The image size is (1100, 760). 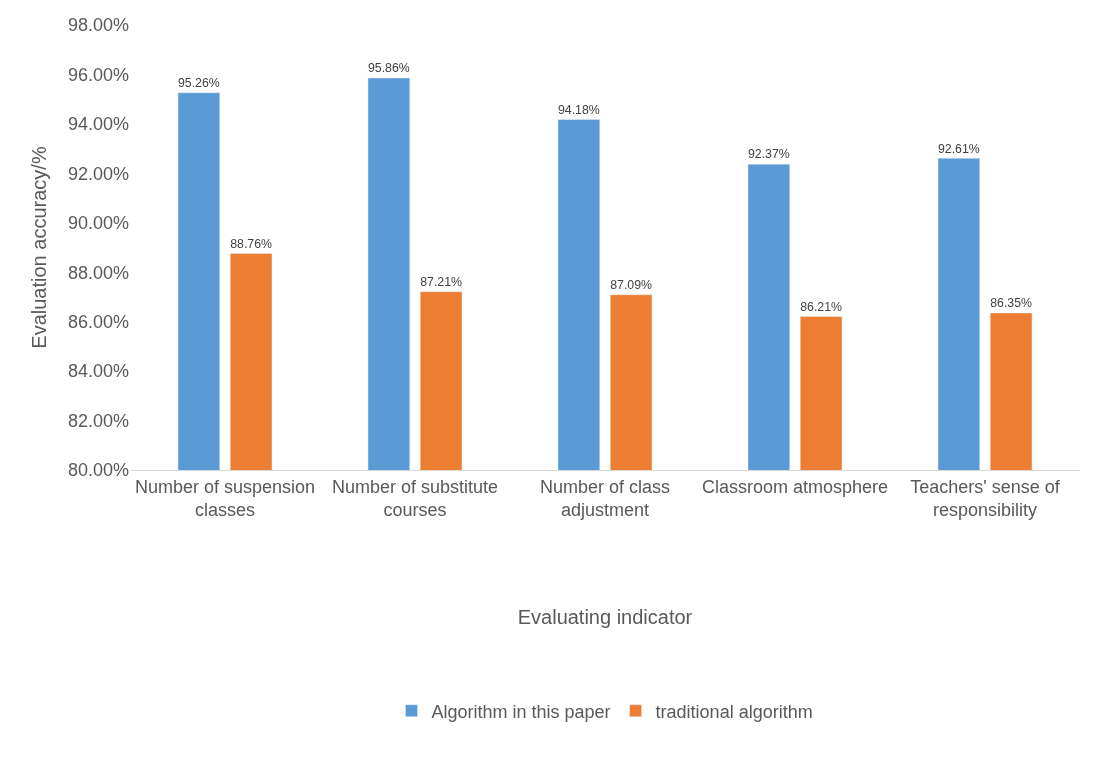 What do you see at coordinates (521, 711) in the screenshot?
I see `legend-label: Algorithm in this paper` at bounding box center [521, 711].